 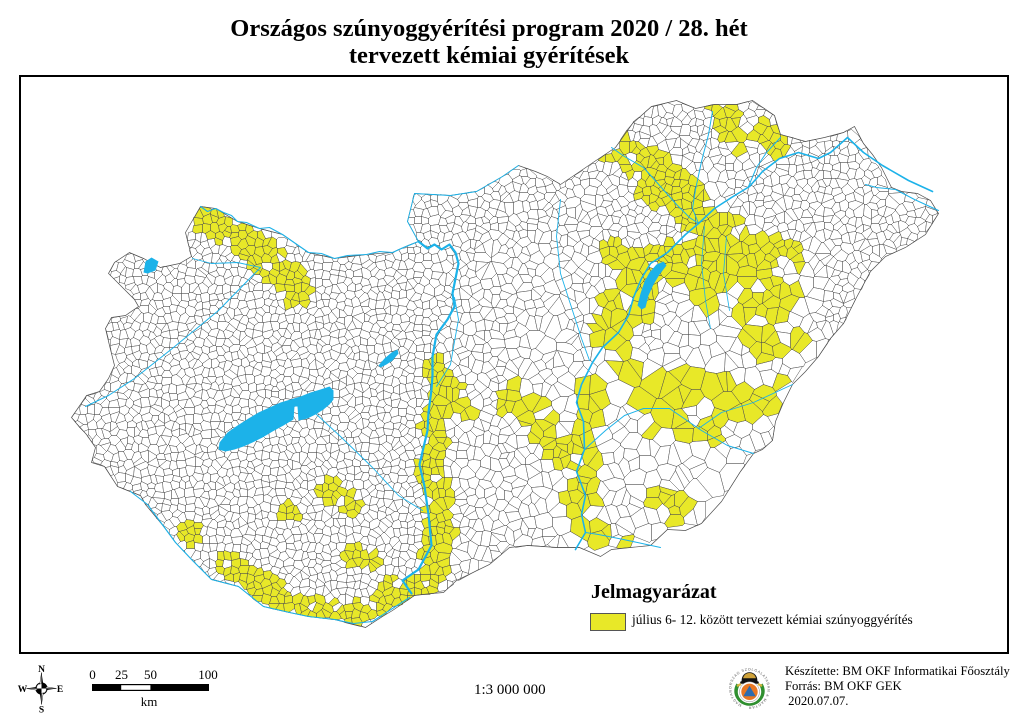 I want to click on svg-text: E, so click(x=60, y=690).